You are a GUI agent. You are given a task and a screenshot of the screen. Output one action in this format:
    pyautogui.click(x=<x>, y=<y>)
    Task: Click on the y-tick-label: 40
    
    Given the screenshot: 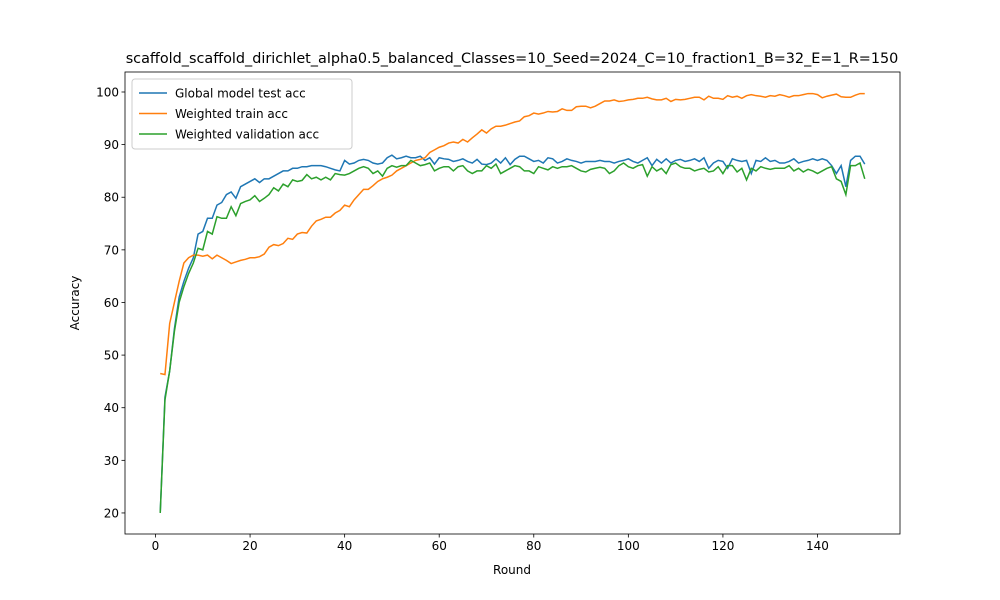 What is the action you would take?
    pyautogui.click(x=111, y=408)
    